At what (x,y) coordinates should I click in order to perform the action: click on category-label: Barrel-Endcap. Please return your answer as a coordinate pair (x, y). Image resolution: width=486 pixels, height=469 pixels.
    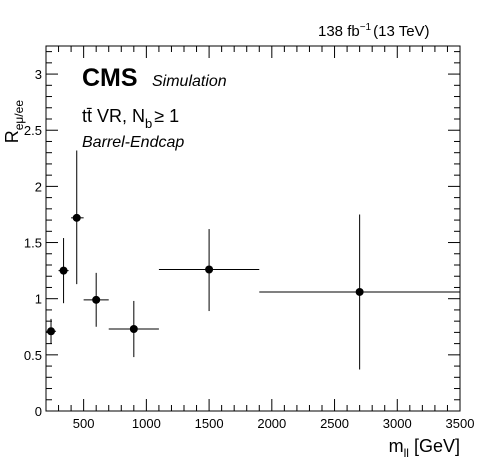
    Looking at the image, I should click on (133, 142).